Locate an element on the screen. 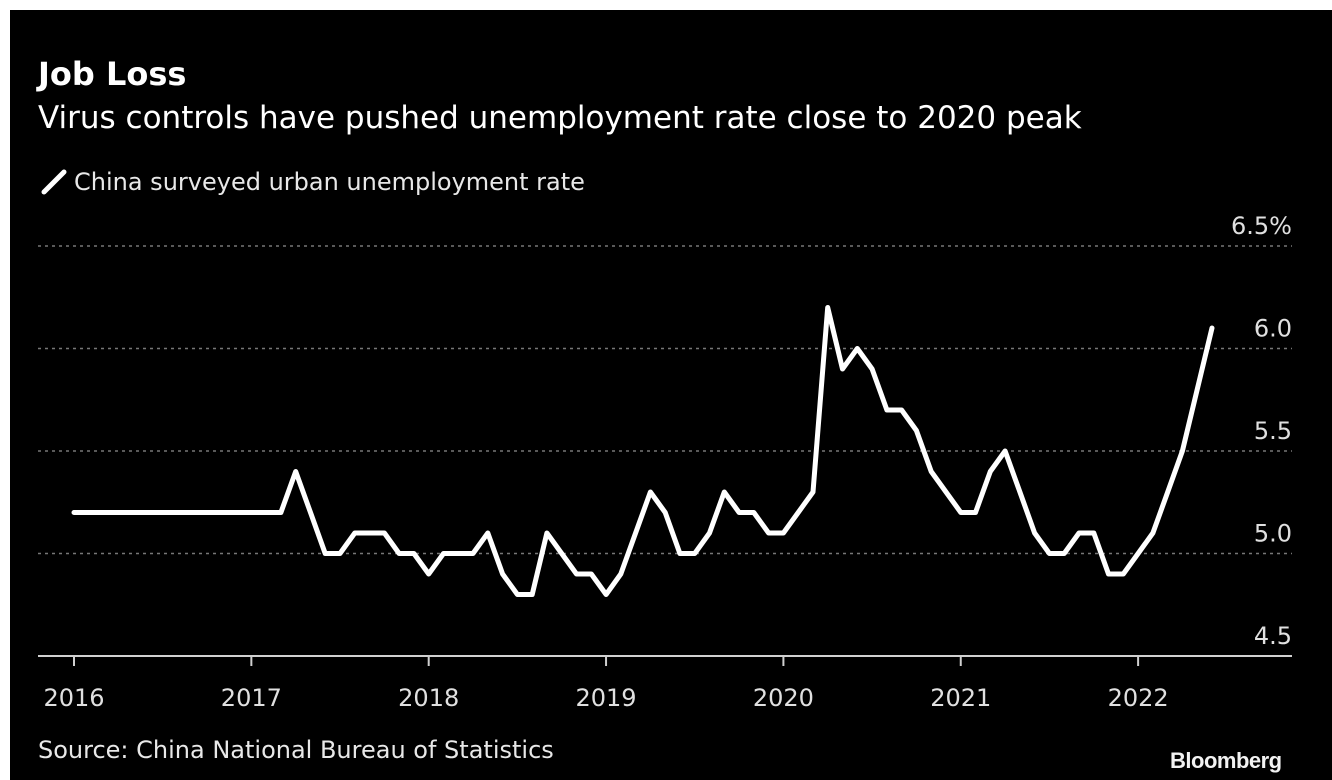 The height and width of the screenshot is (780, 1332). x-tick-label: 2019 is located at coordinates (606, 698).